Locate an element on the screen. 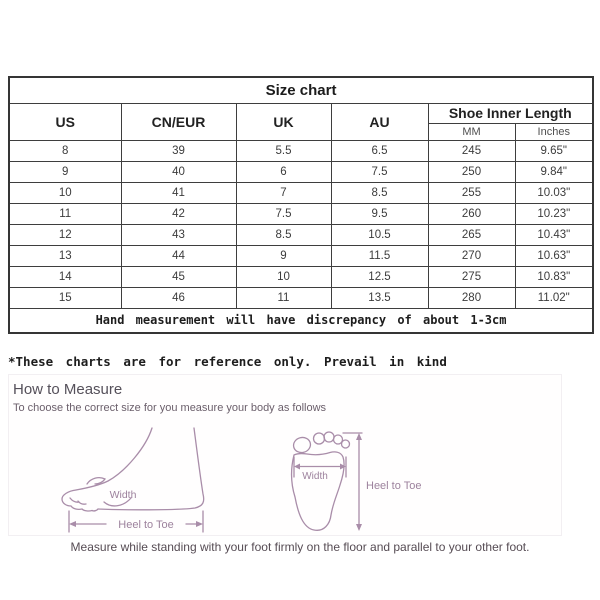 Image resolution: width=600 pixels, height=600 pixels. table-cell: 43 is located at coordinates (178, 234).